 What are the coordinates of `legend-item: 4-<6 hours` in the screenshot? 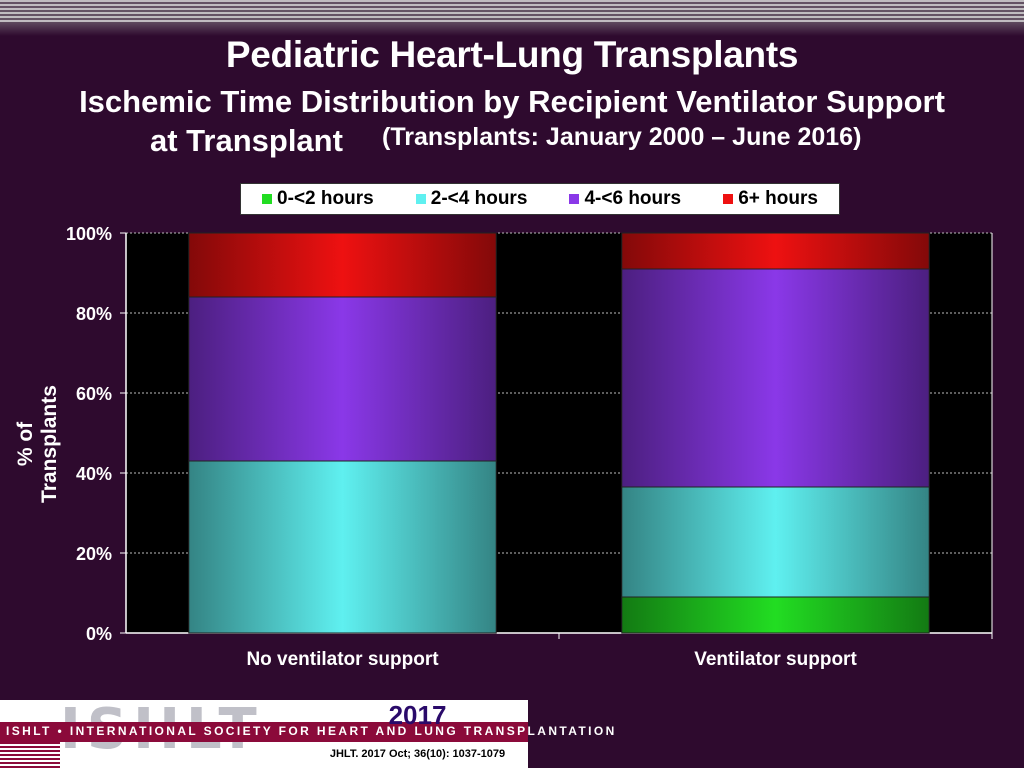 It's located at (625, 199).